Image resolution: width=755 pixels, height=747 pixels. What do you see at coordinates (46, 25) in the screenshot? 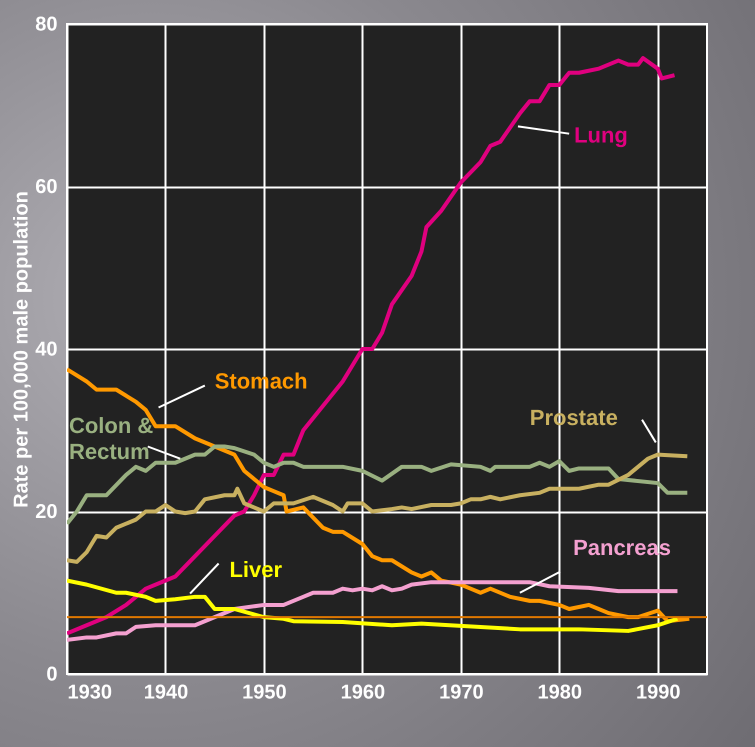
I see `y-tick-label: 80` at bounding box center [46, 25].